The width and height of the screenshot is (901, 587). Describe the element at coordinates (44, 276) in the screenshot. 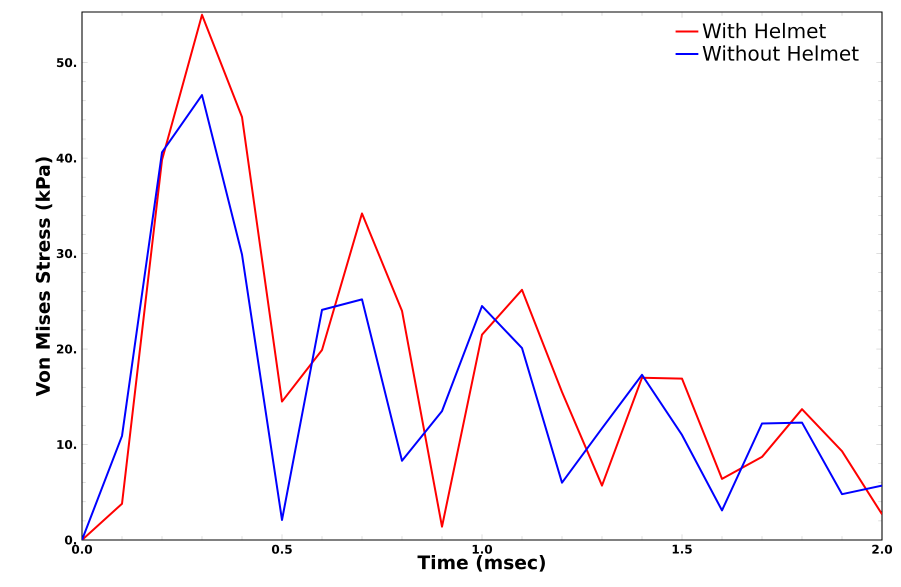

I see `y-axis-title: Von Mises Stress (kPa)` at that location.